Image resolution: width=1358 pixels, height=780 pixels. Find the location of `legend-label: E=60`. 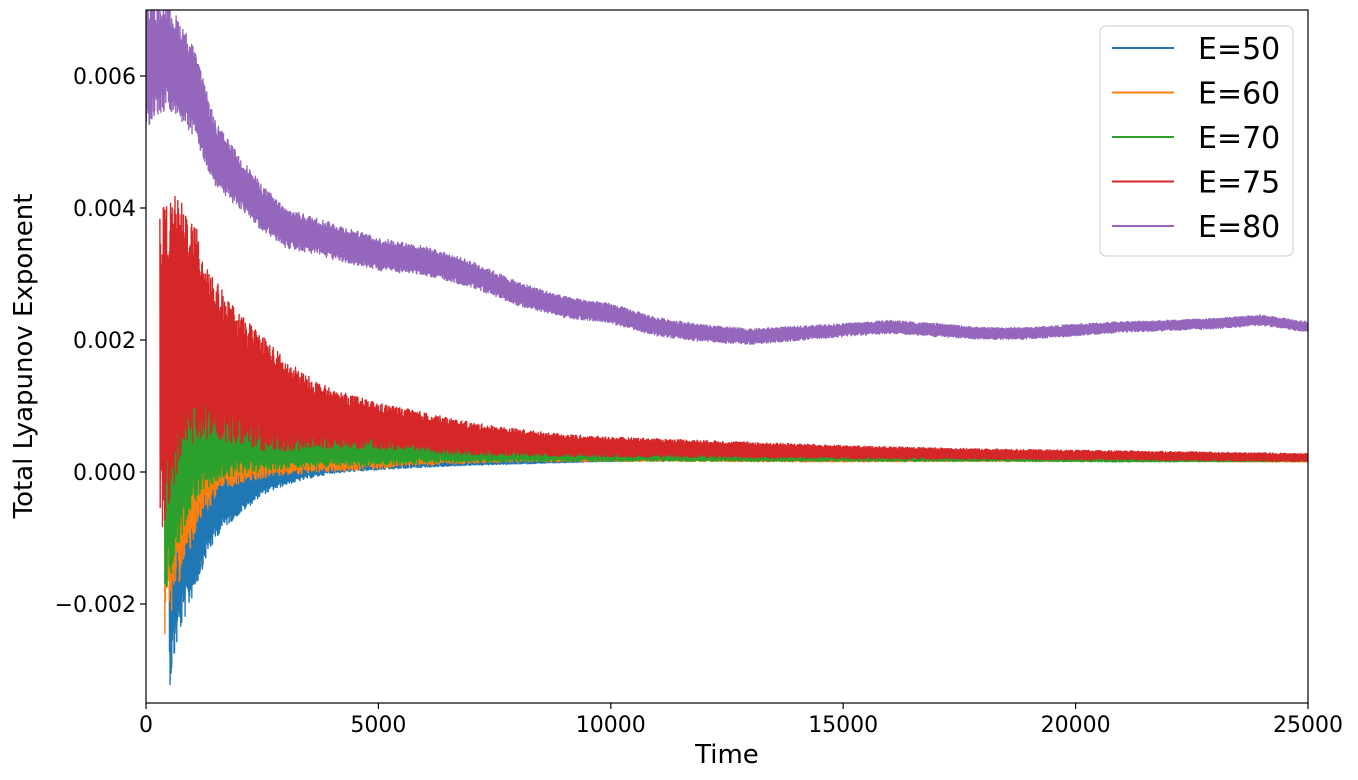

legend-label: E=60 is located at coordinates (1239, 94).